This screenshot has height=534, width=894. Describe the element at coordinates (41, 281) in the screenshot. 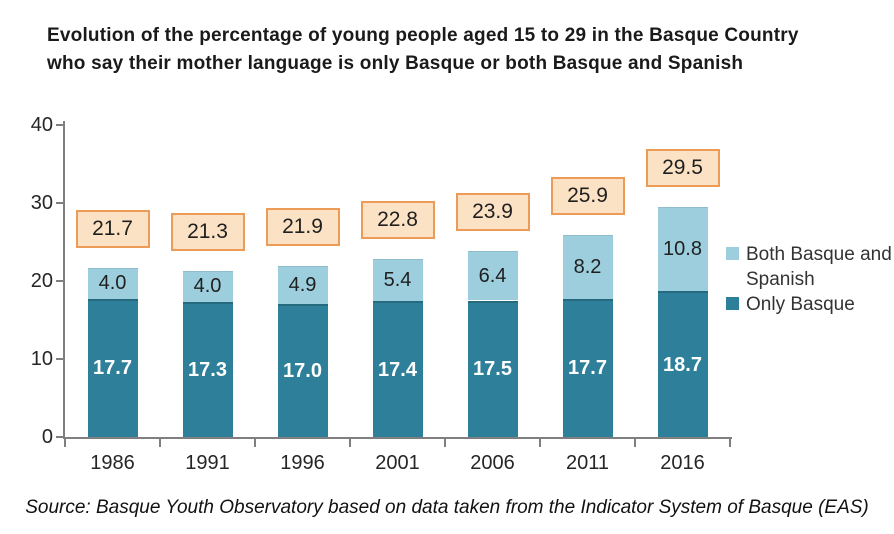

I see `y-tick-label: 20` at that location.